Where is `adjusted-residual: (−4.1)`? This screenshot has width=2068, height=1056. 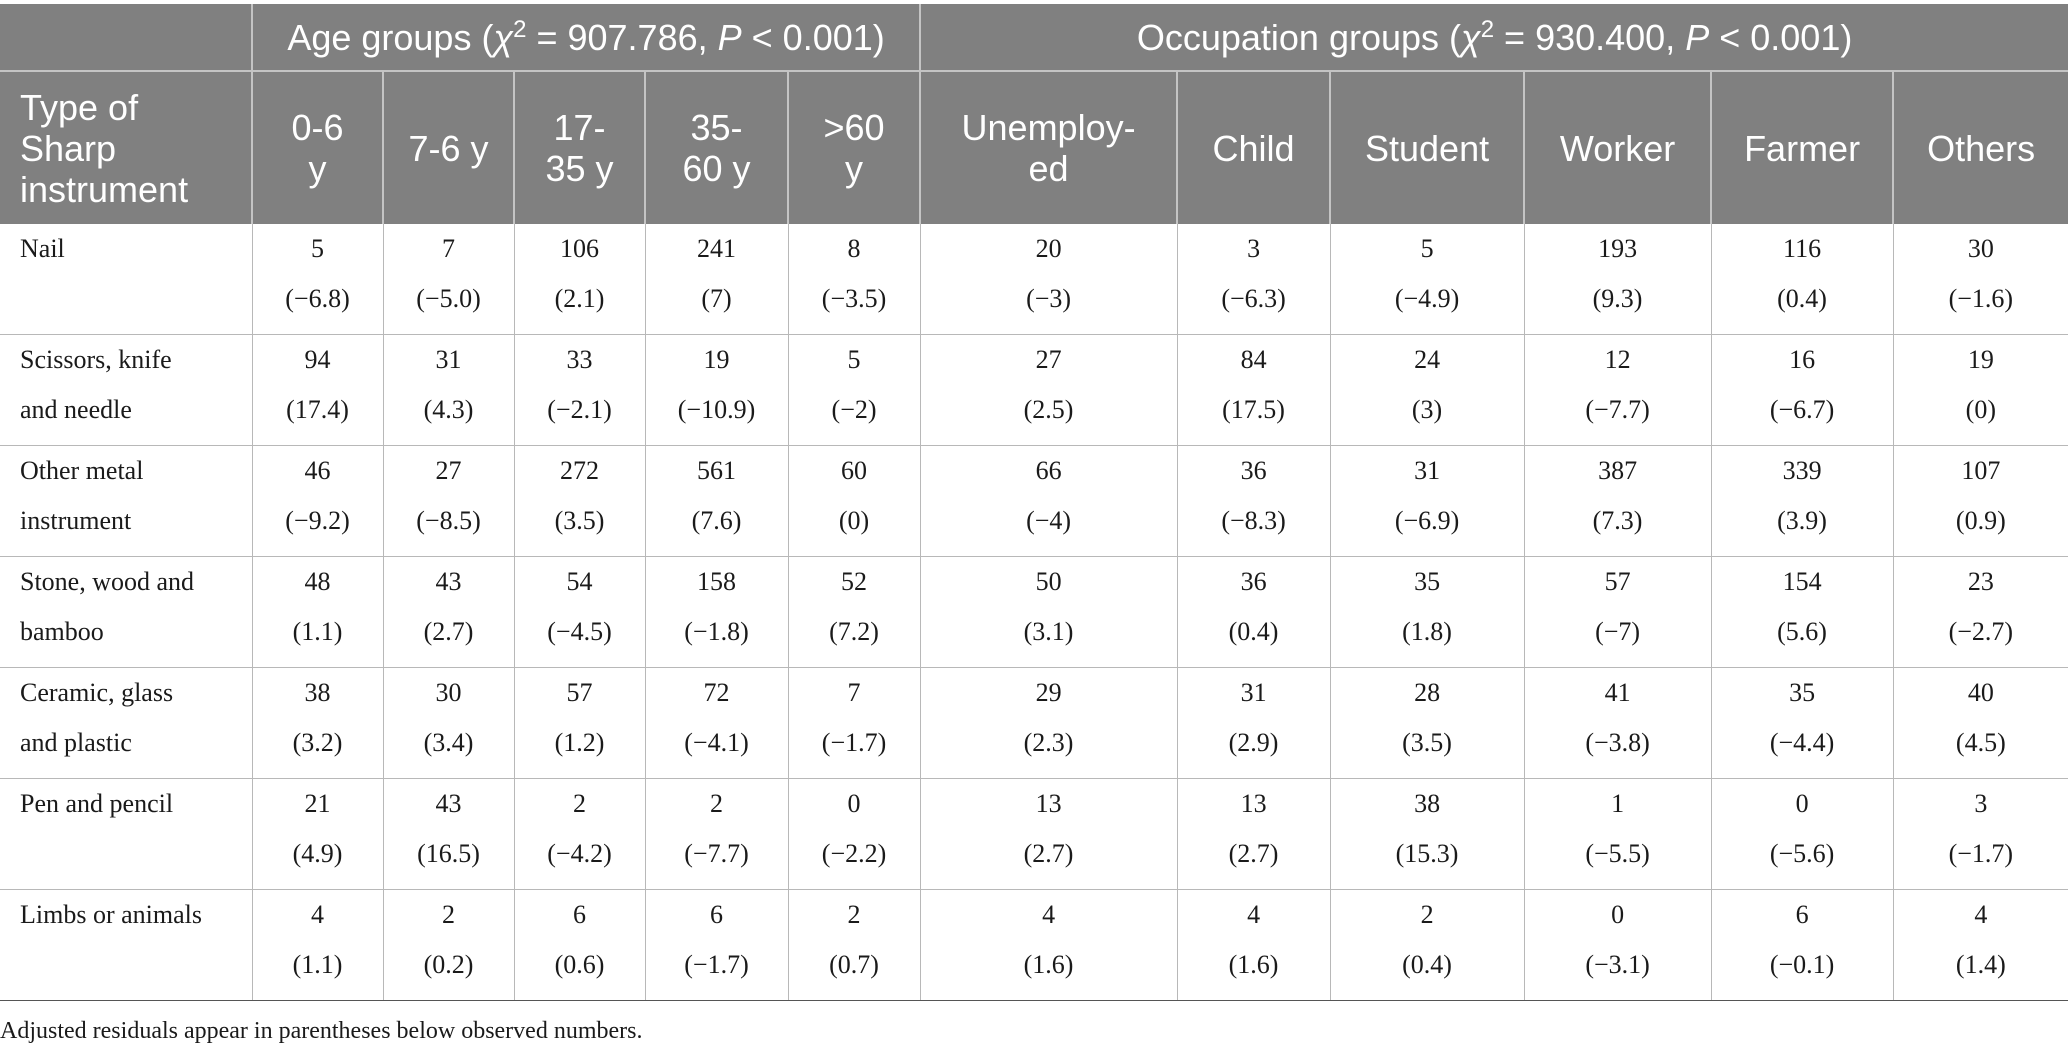
adjusted-residual: (−4.1) is located at coordinates (716, 742).